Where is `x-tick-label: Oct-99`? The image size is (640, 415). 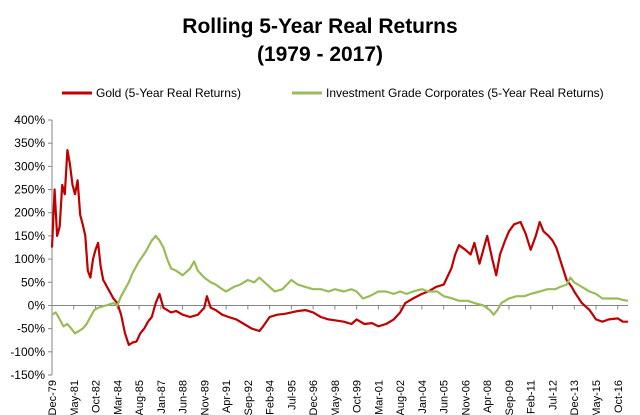 x-tick-label: Oct-99 is located at coordinates (358, 396).